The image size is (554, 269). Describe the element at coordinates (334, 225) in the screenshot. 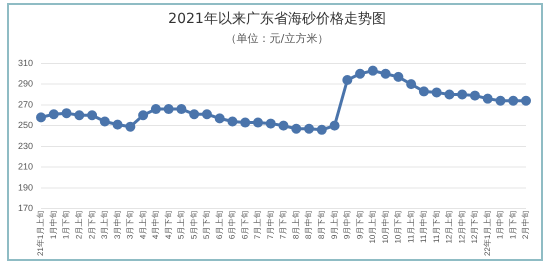

I see `x-tick-label: 9月上旬` at that location.